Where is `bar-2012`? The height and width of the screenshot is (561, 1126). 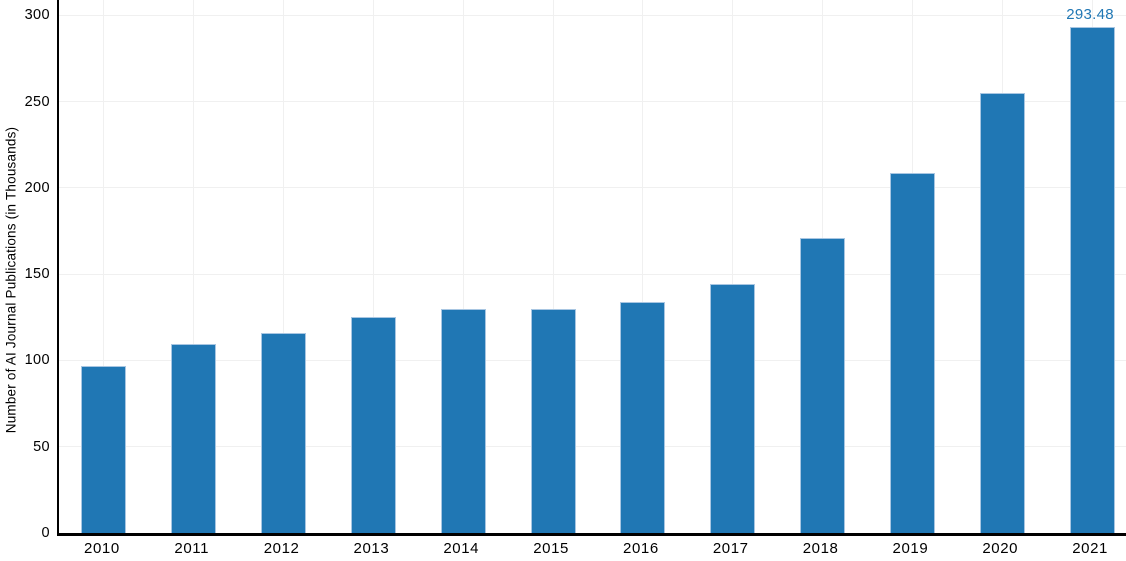 bar-2012 is located at coordinates (284, 433).